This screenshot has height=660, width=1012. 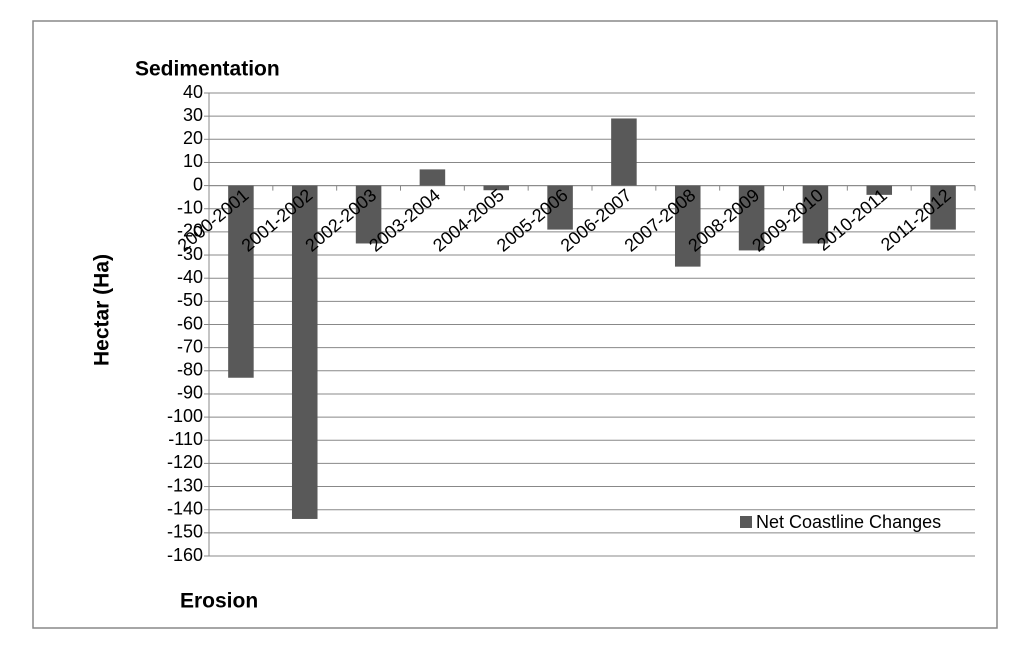 I want to click on y-tick-label: 20, so click(x=193, y=138).